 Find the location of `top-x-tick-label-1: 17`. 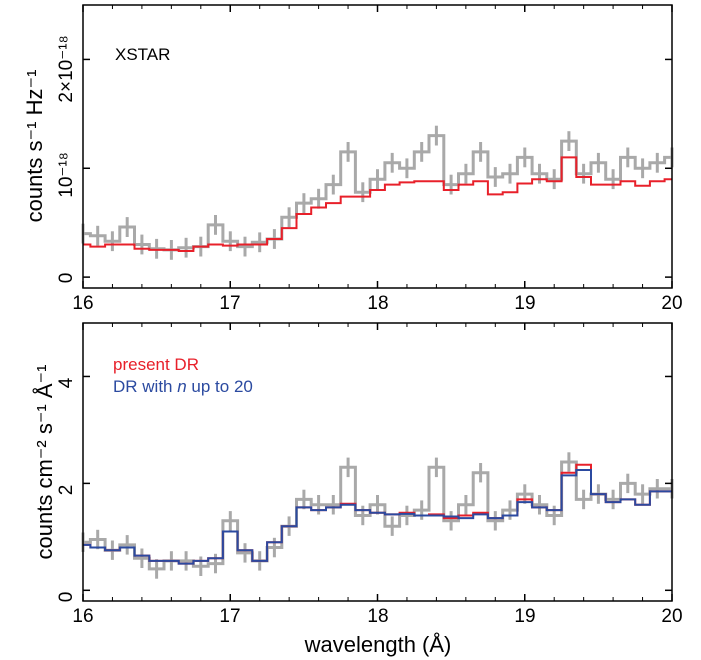

top-x-tick-label-1: 17 is located at coordinates (229, 303).